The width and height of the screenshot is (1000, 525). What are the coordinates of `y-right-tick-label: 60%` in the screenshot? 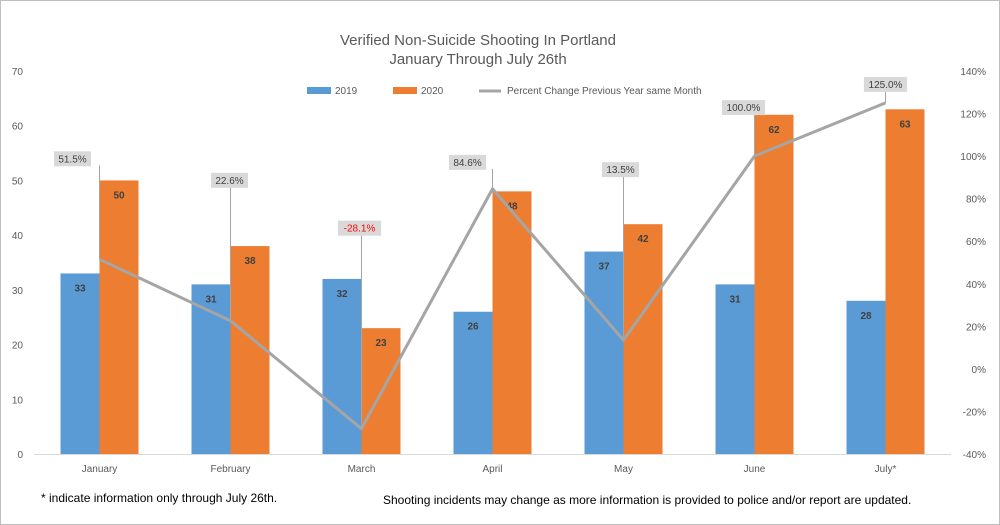 It's located at (976, 242).